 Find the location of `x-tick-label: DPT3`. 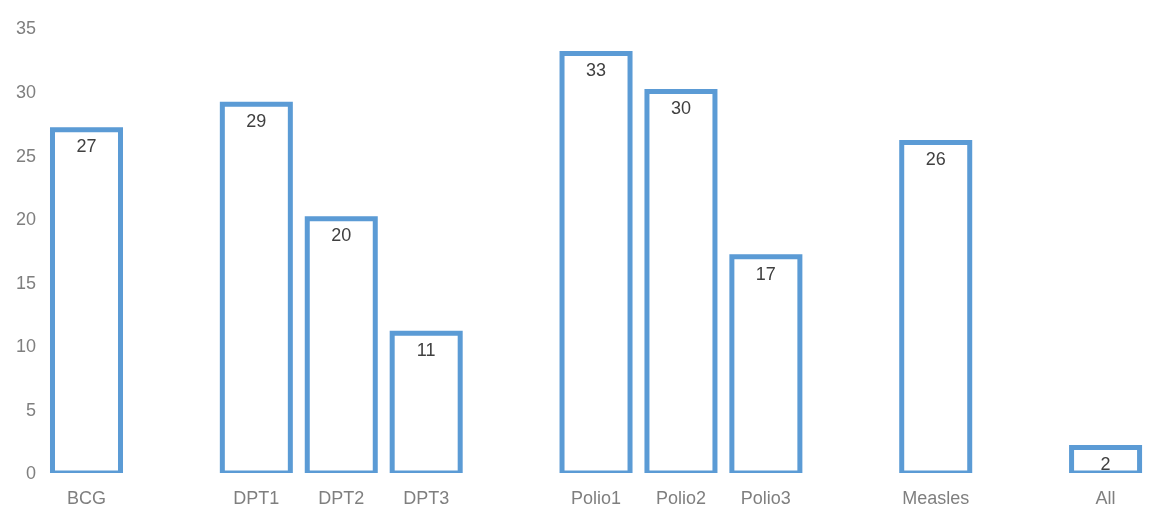

x-tick-label: DPT3 is located at coordinates (426, 497).